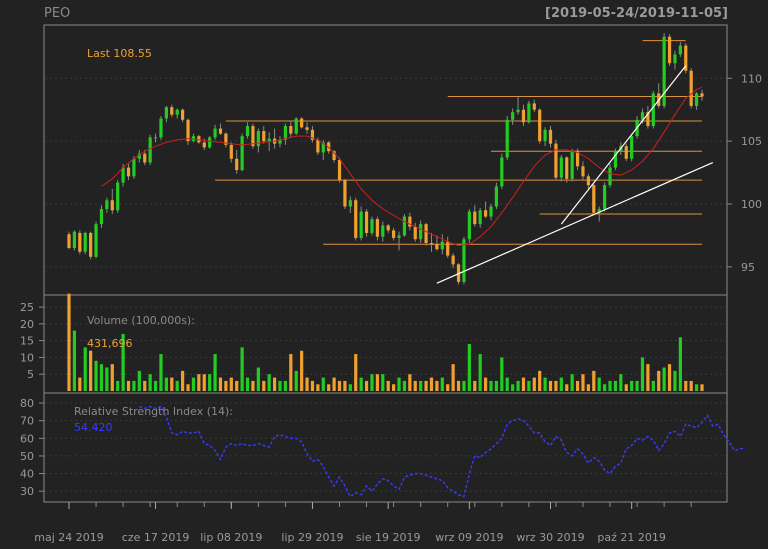 The height and width of the screenshot is (549, 768). What do you see at coordinates (27, 403) in the screenshot?
I see `y-tick-label: 80` at bounding box center [27, 403].